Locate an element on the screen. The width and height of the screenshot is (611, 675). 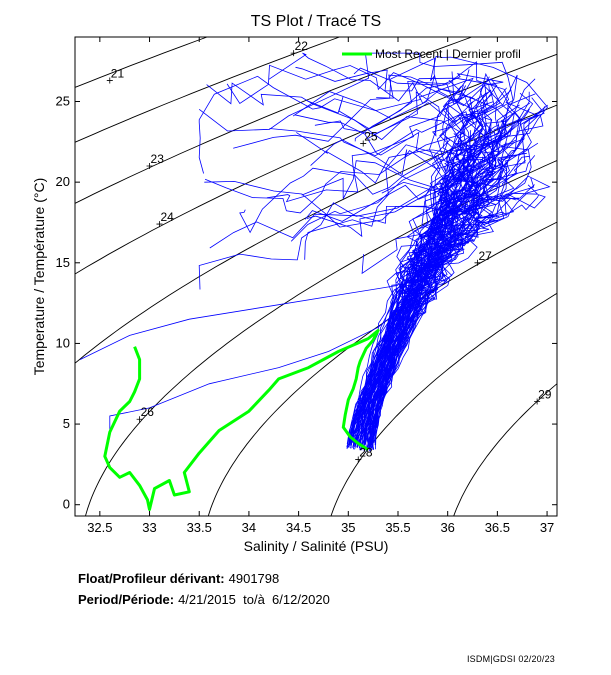
float-id-label: Float/Profileur dérivant: is located at coordinates (151, 578).